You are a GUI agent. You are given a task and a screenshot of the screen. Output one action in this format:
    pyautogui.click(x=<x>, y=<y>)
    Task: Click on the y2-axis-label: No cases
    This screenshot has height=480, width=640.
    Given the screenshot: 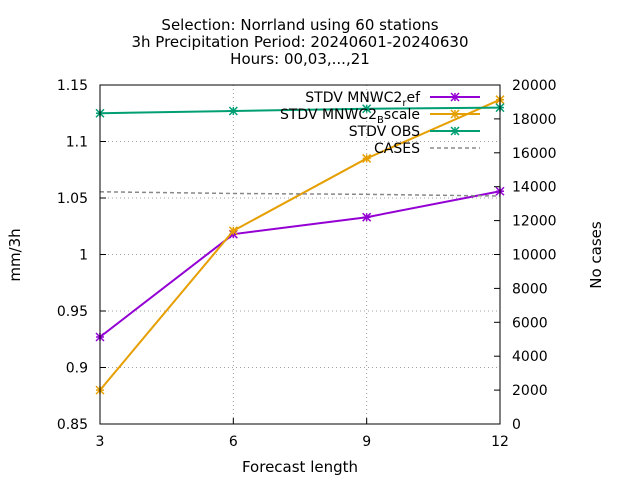 What is the action you would take?
    pyautogui.click(x=596, y=255)
    